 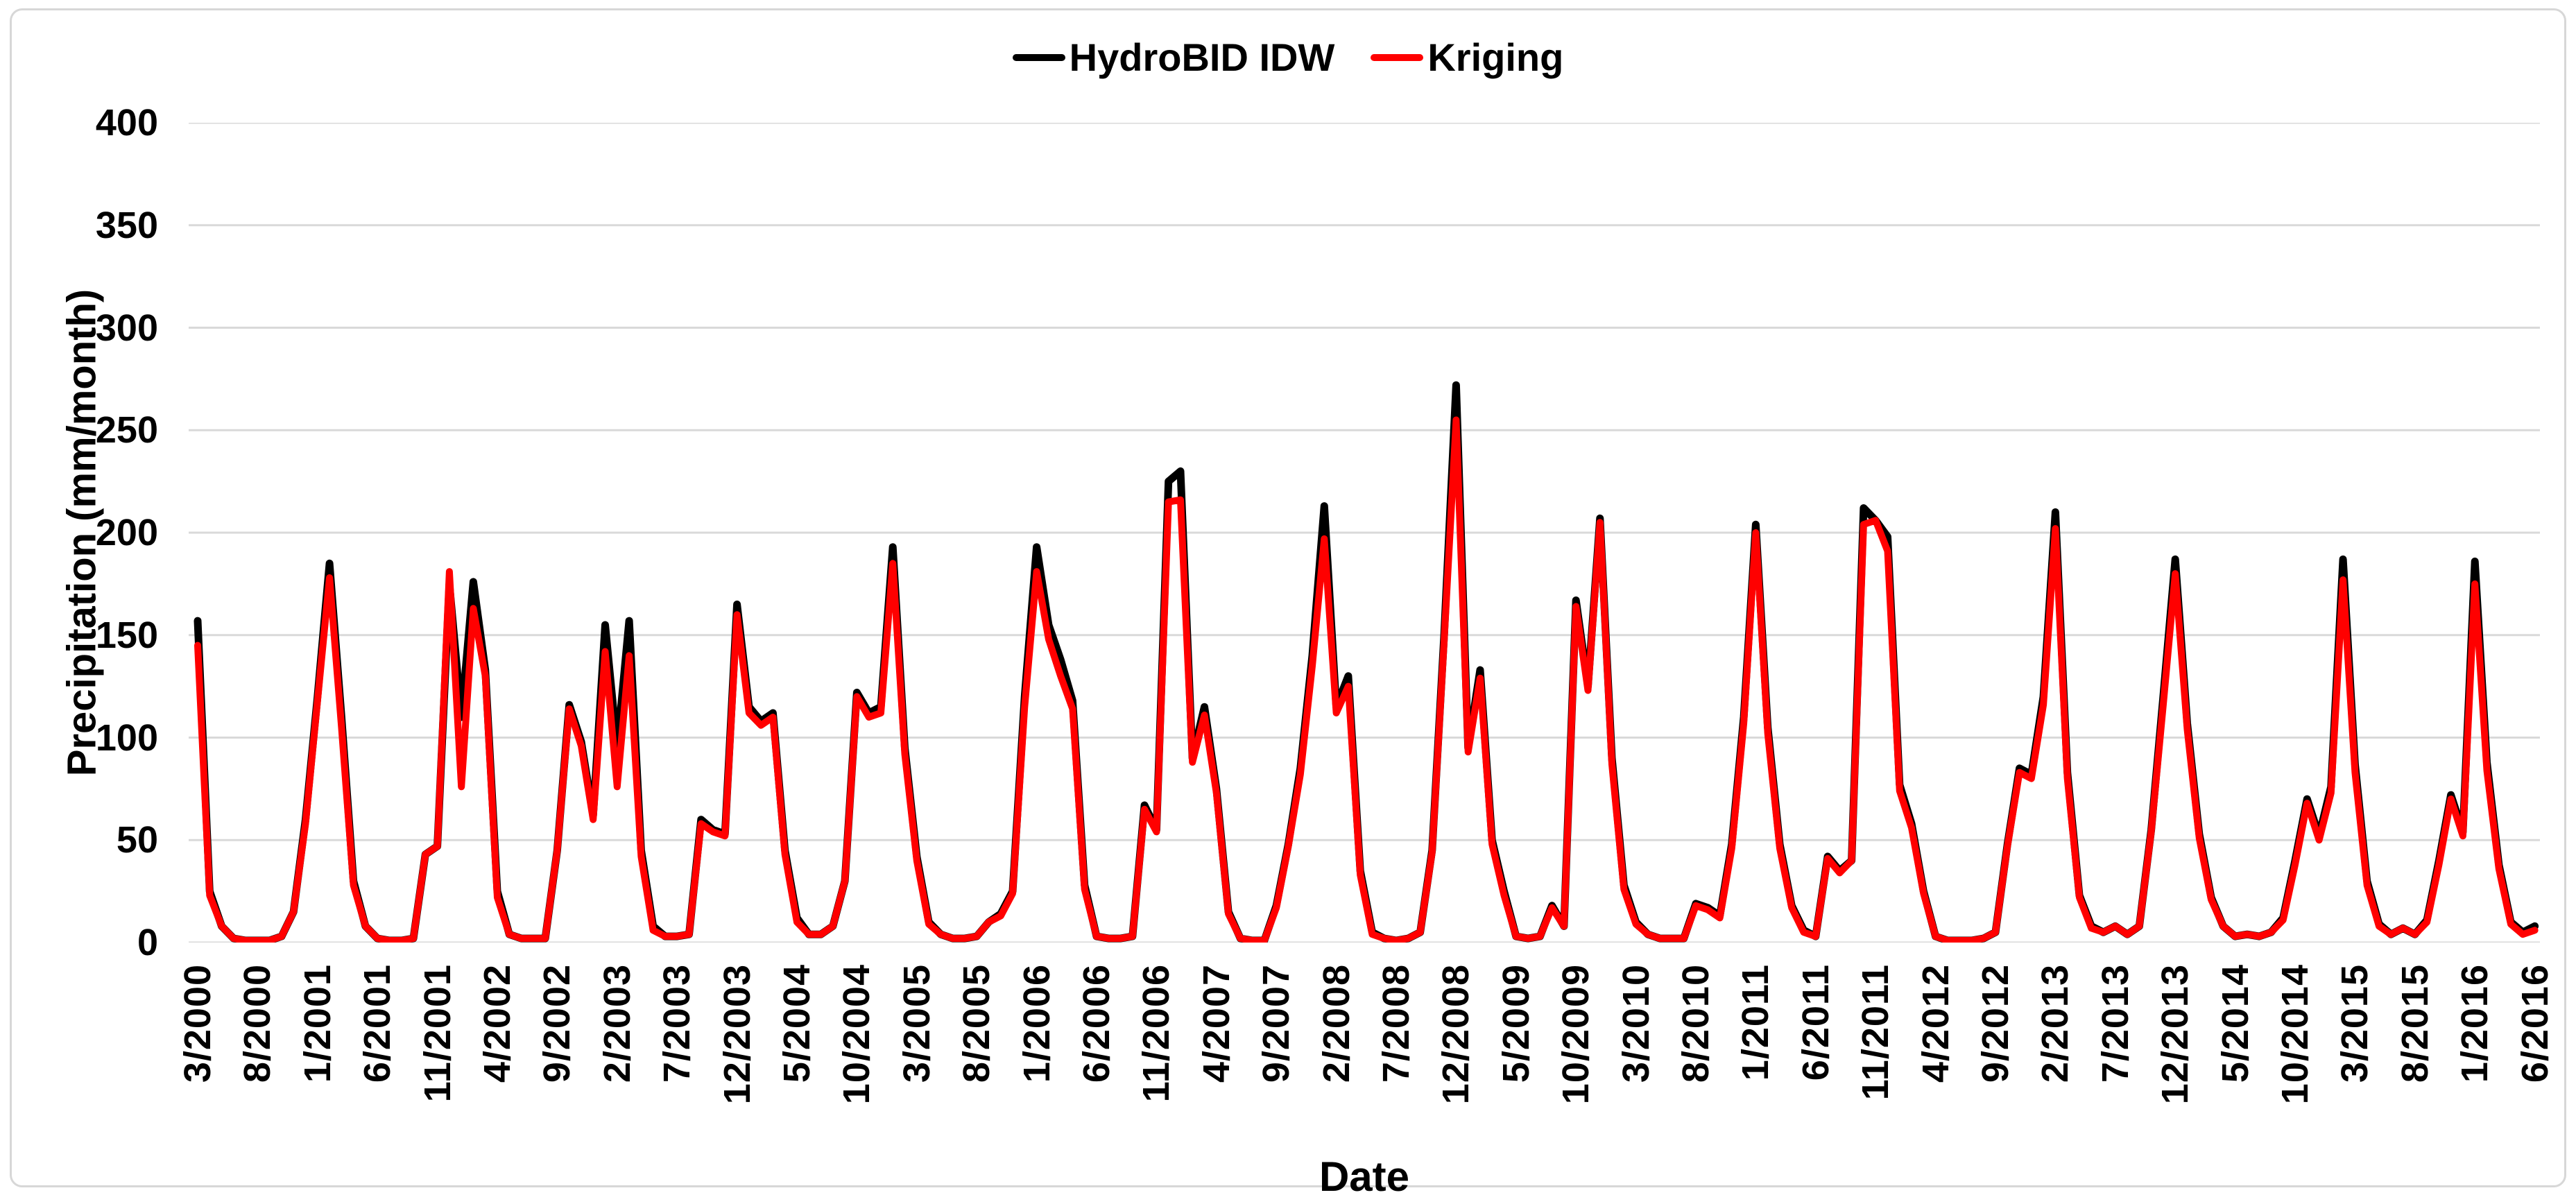 What do you see at coordinates (1756, 1022) in the screenshot?
I see `x-tick-label-1-2011: 1/2011` at bounding box center [1756, 1022].